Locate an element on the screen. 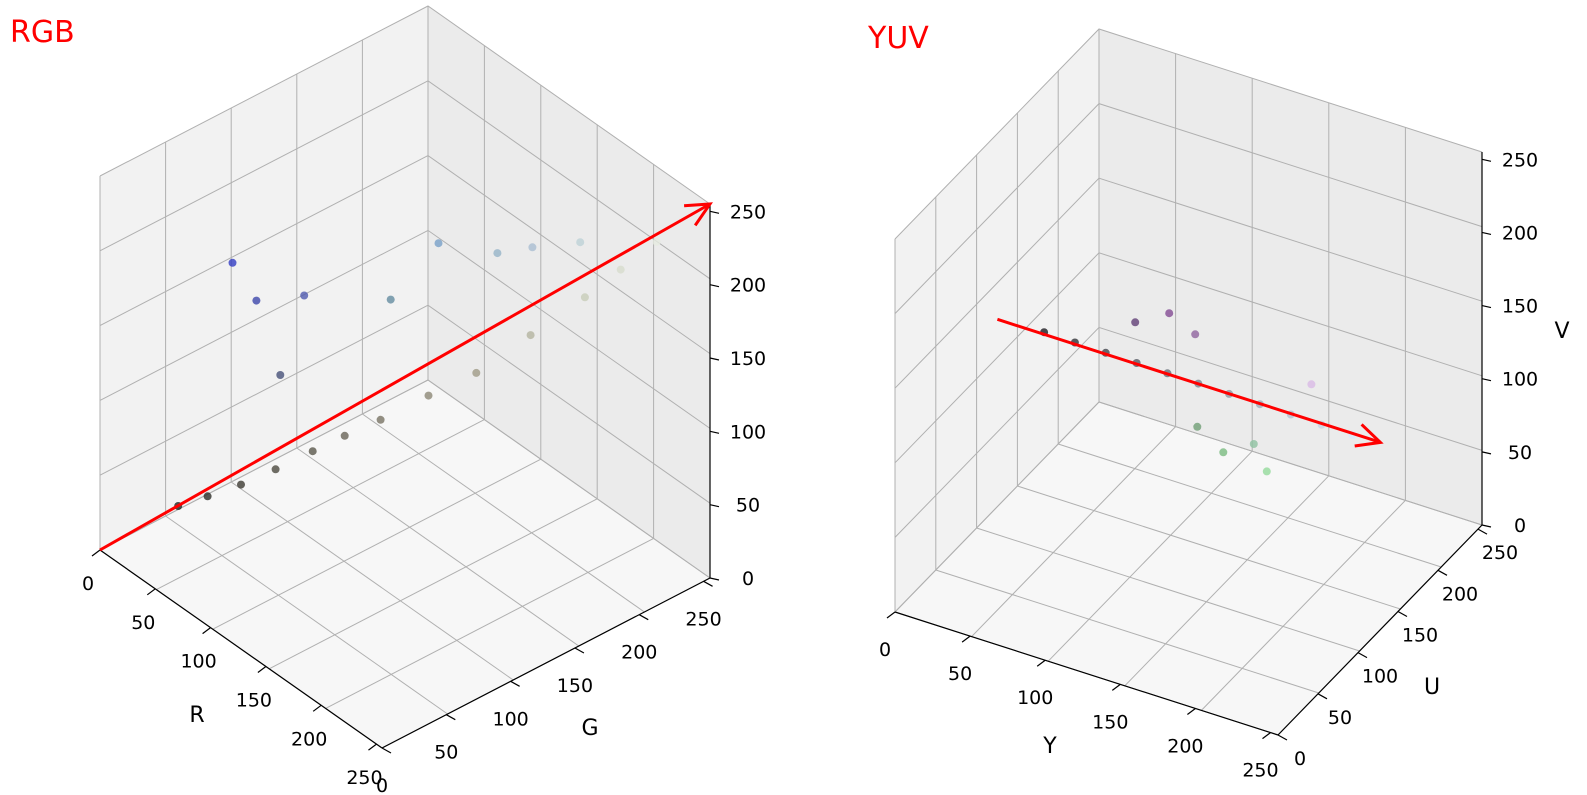 Image resolution: width=1587 pixels, height=795 pixels. z-tick-label: 100 is located at coordinates (748, 432).